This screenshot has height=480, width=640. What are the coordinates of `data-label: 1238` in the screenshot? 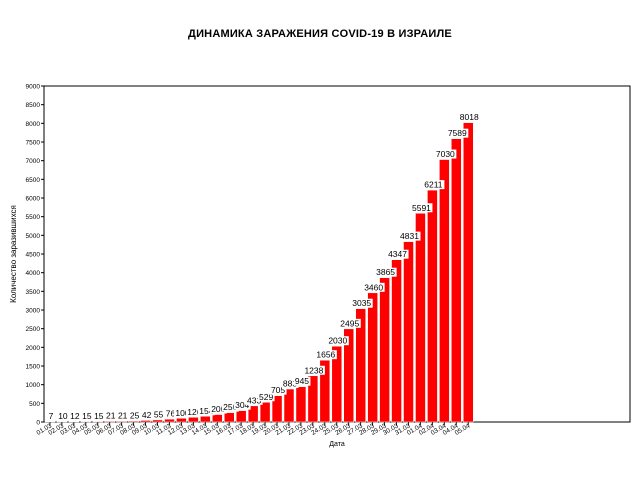 It's located at (313, 370).